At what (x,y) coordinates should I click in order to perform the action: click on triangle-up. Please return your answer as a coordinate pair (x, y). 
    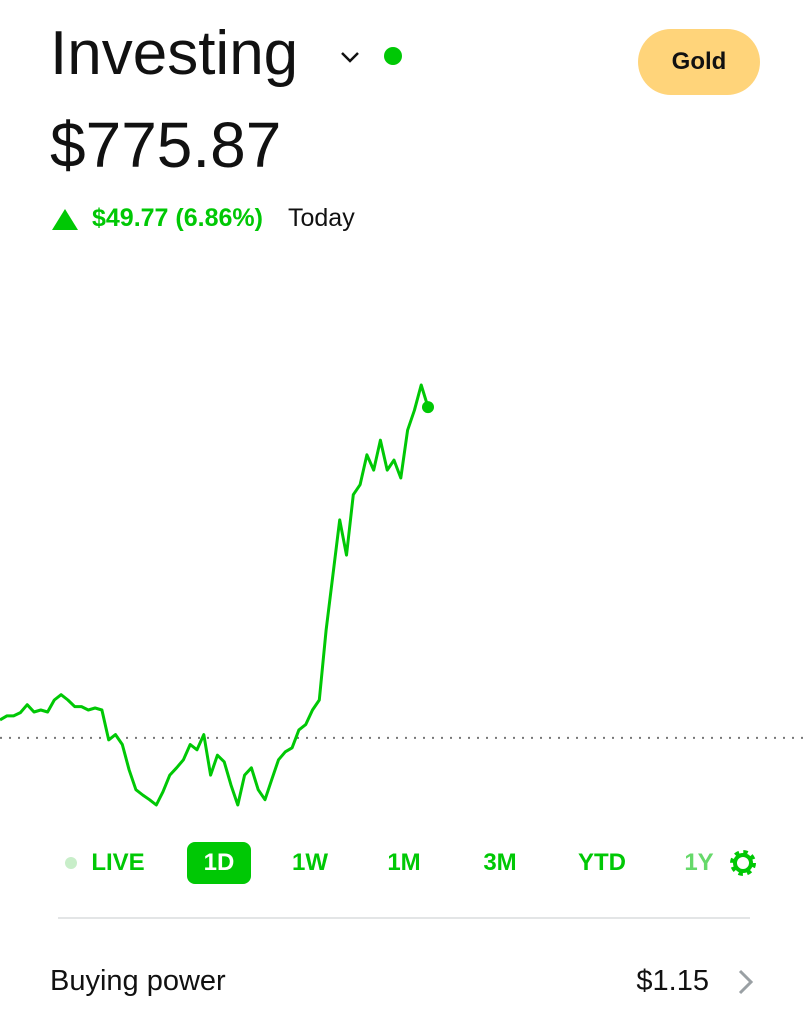
    Looking at the image, I should click on (65, 219).